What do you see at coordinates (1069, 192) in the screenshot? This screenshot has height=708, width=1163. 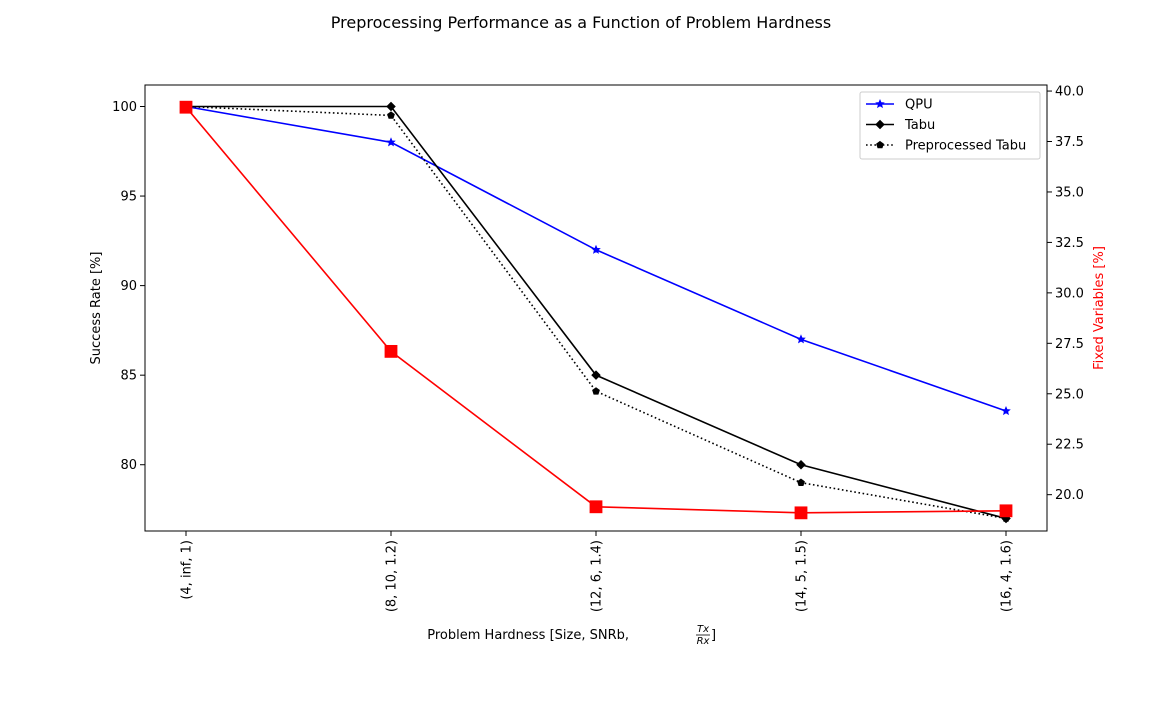 I see `y2-tick-label: 35.0` at bounding box center [1069, 192].